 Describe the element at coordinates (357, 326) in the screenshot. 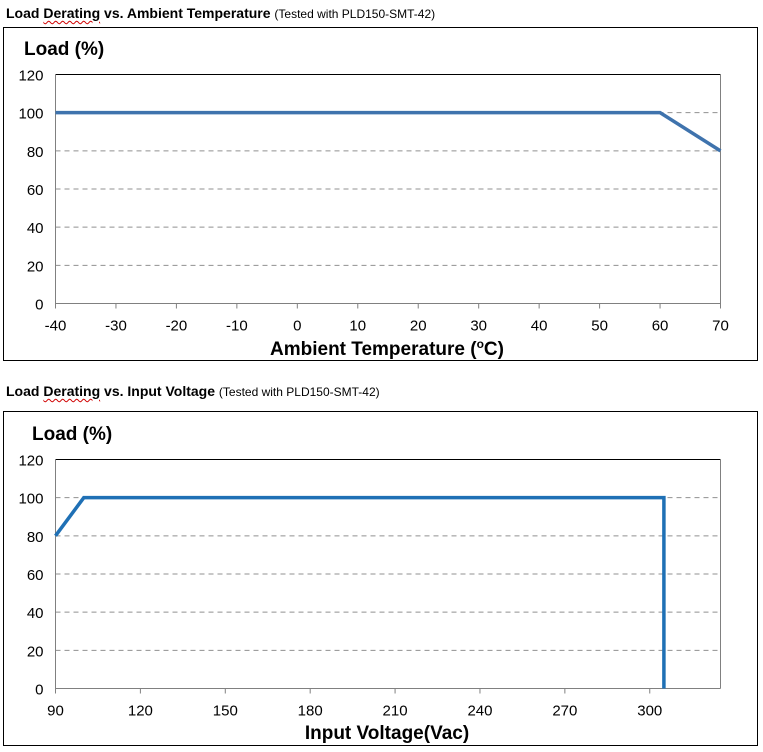

I see `chart1-xtick-label: 10` at that location.